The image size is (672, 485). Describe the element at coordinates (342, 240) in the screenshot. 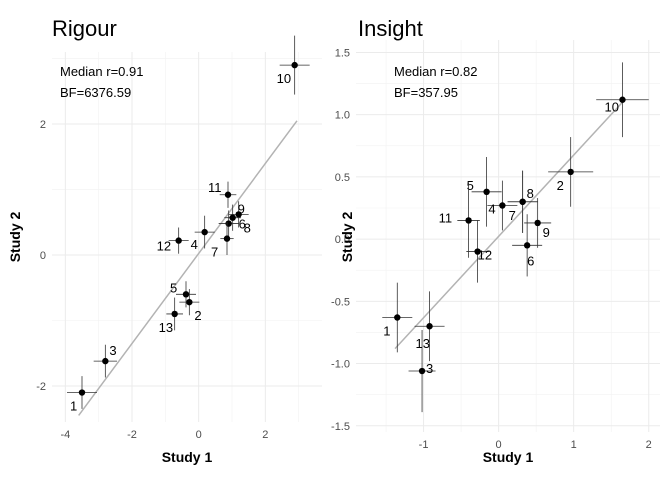

I see `y-tick-label: 0.0` at that location.